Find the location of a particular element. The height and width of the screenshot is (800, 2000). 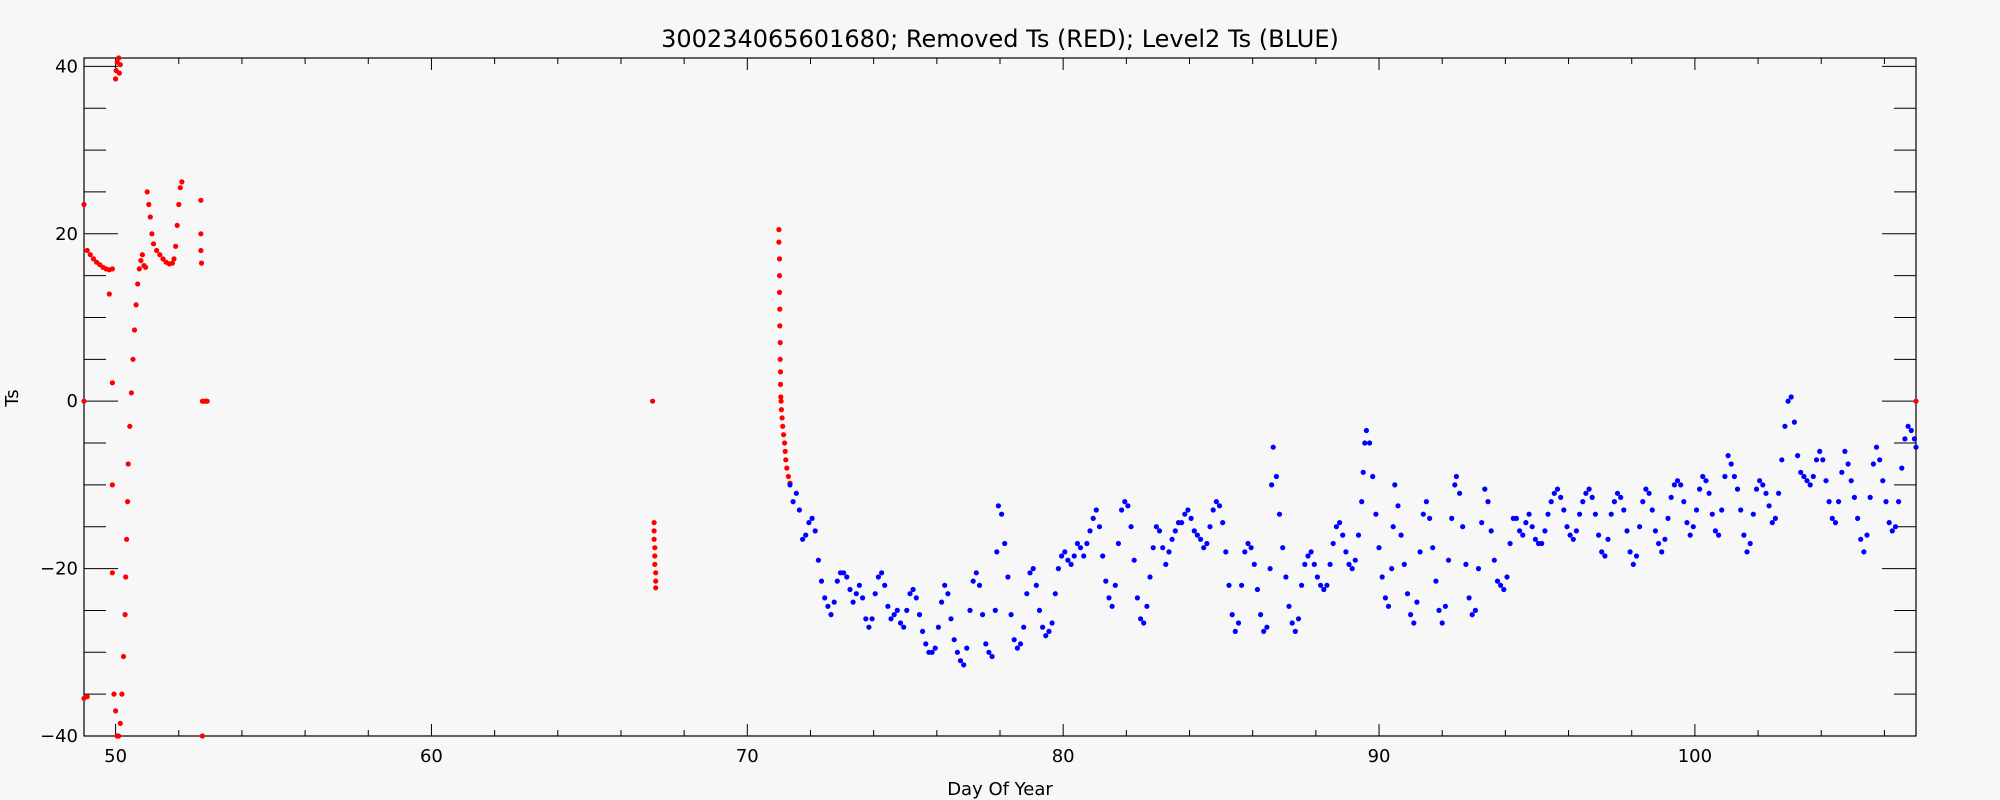

x-tick-label: 80 is located at coordinates (1063, 756).